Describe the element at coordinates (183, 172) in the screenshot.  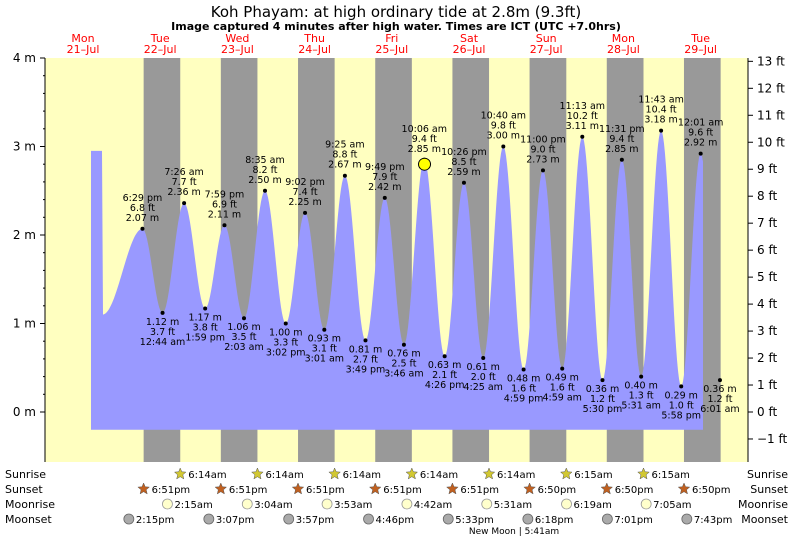
I see `high-tide-label: 7:26 am` at that location.